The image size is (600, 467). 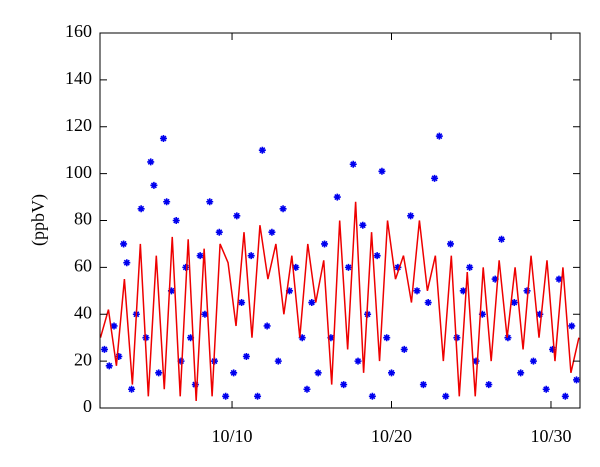 I want to click on x-tick-label: 10/20, so click(x=391, y=436).